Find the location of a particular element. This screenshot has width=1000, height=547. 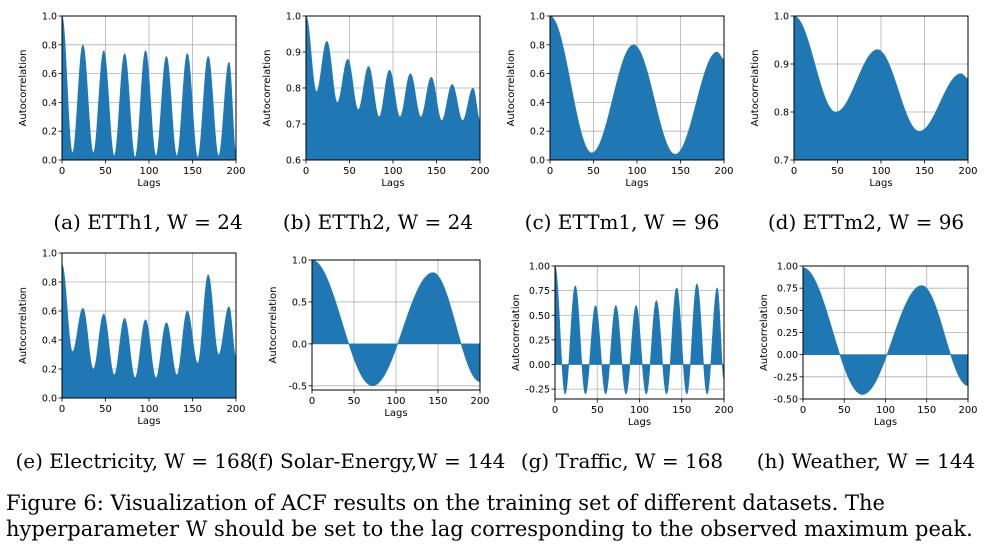

acf-area-ettm2 is located at coordinates (881, 88).